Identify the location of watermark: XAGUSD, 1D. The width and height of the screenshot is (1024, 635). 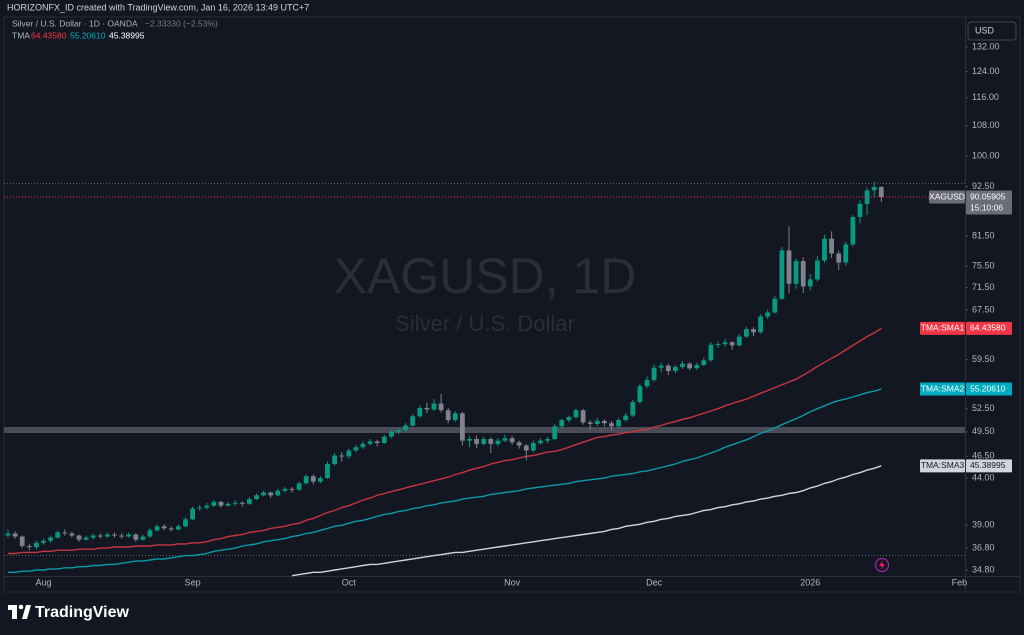
(485, 276).